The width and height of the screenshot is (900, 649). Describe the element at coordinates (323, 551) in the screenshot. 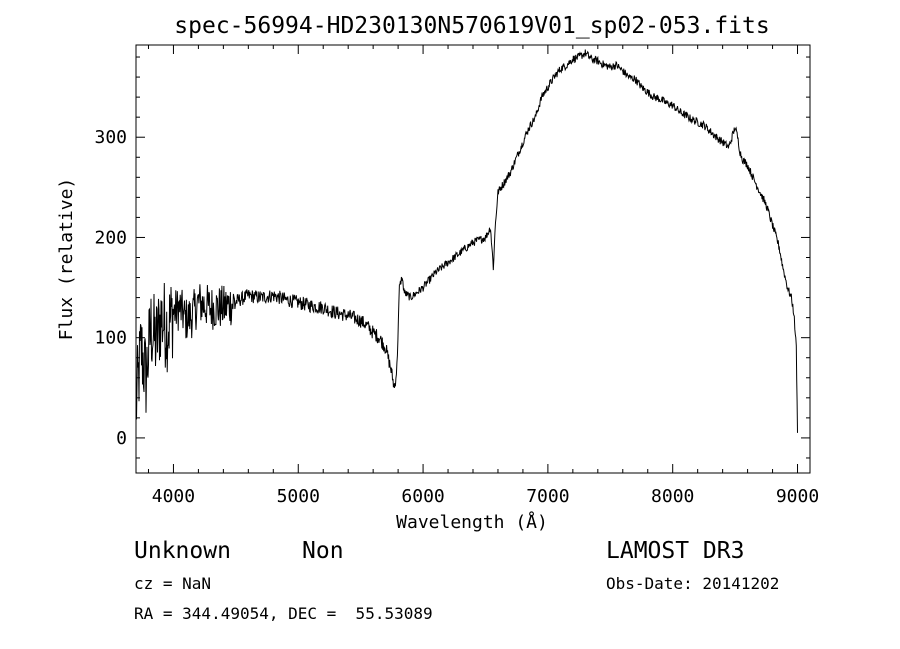

I see `object-subclass-text: Non` at that location.